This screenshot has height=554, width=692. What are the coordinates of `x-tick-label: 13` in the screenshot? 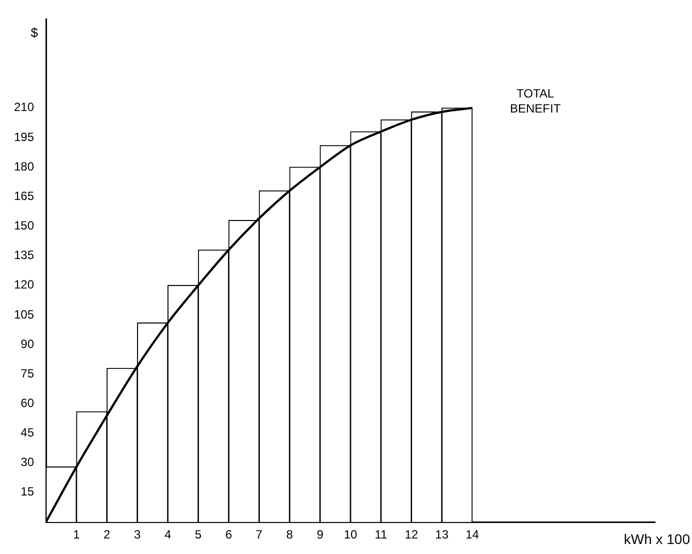 It's located at (442, 535).